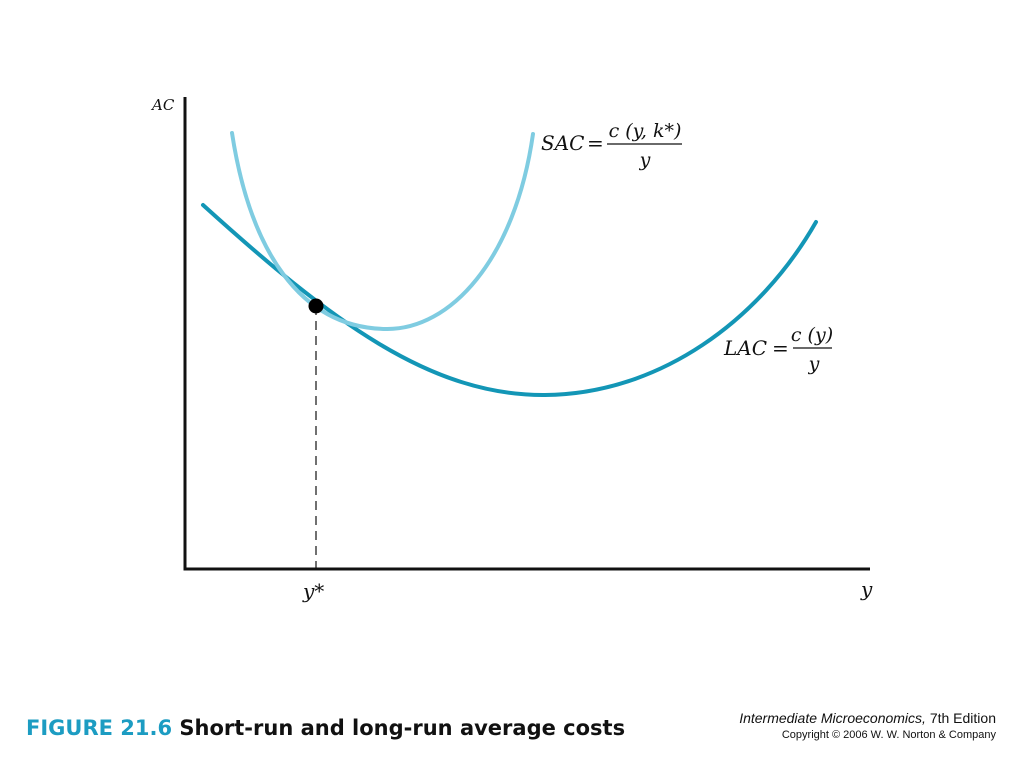 The height and width of the screenshot is (768, 1024). Describe the element at coordinates (402, 728) in the screenshot. I see `figure-title: Short-run and long-run average costs` at that location.